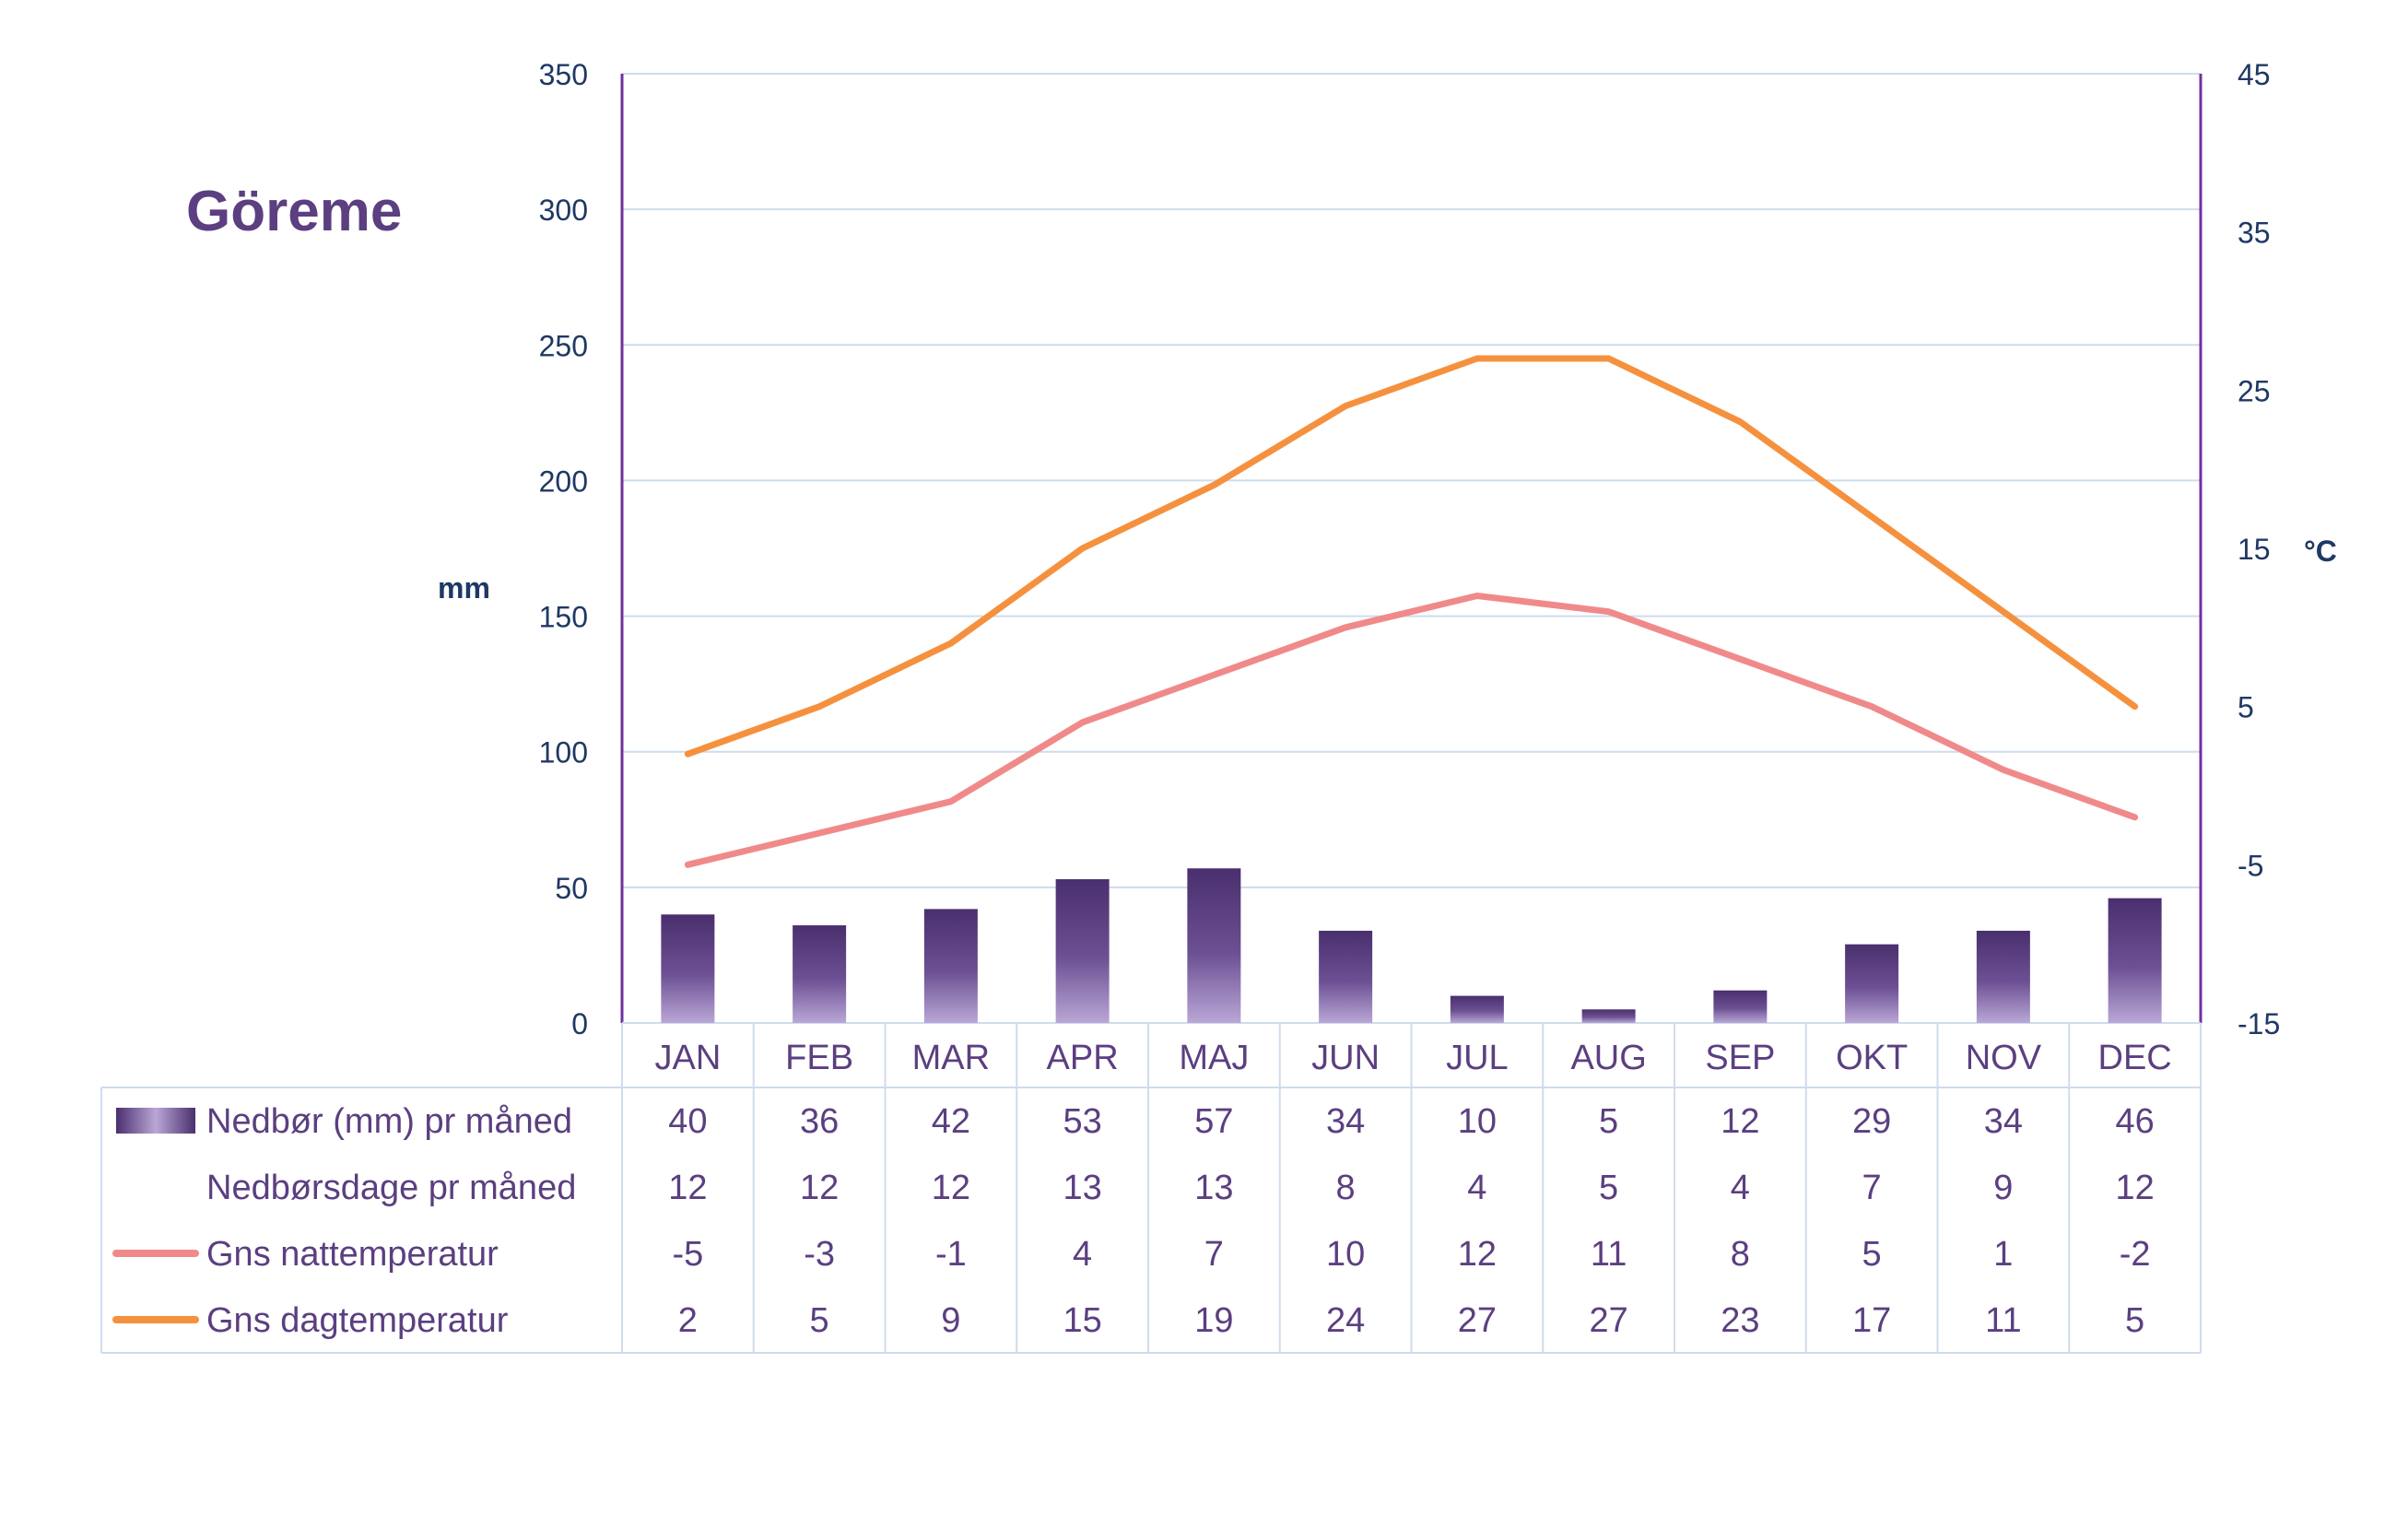 Image resolution: width=2408 pixels, height=1516 pixels. What do you see at coordinates (1082, 1121) in the screenshot?
I see `table-value: 53` at bounding box center [1082, 1121].